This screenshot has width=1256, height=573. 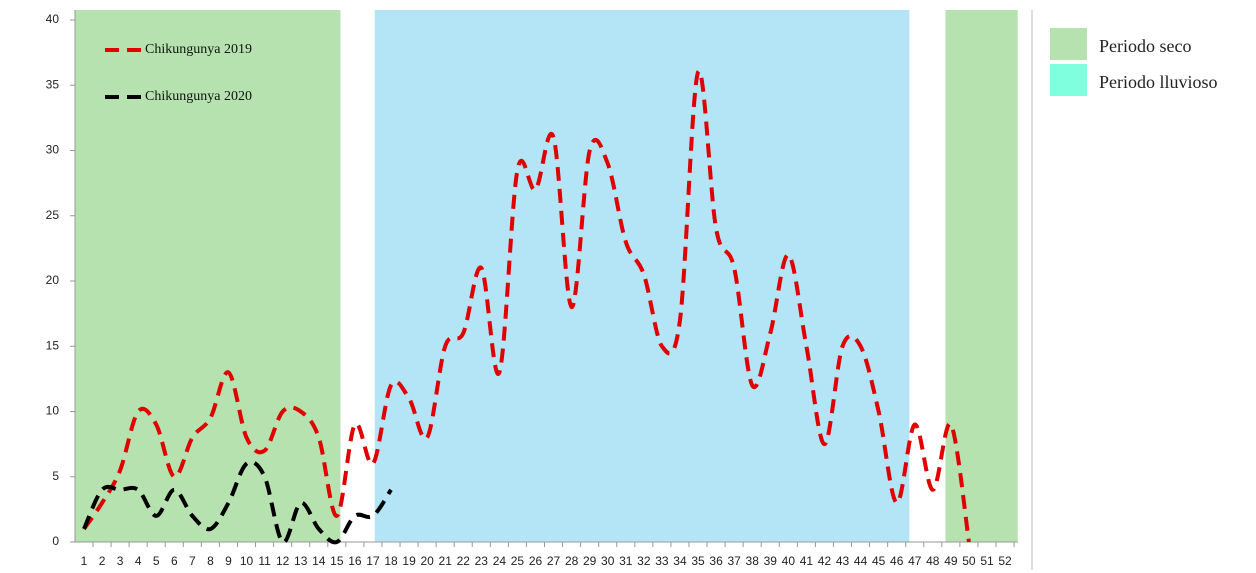 I want to click on x-tick-label: 30, so click(x=608, y=561).